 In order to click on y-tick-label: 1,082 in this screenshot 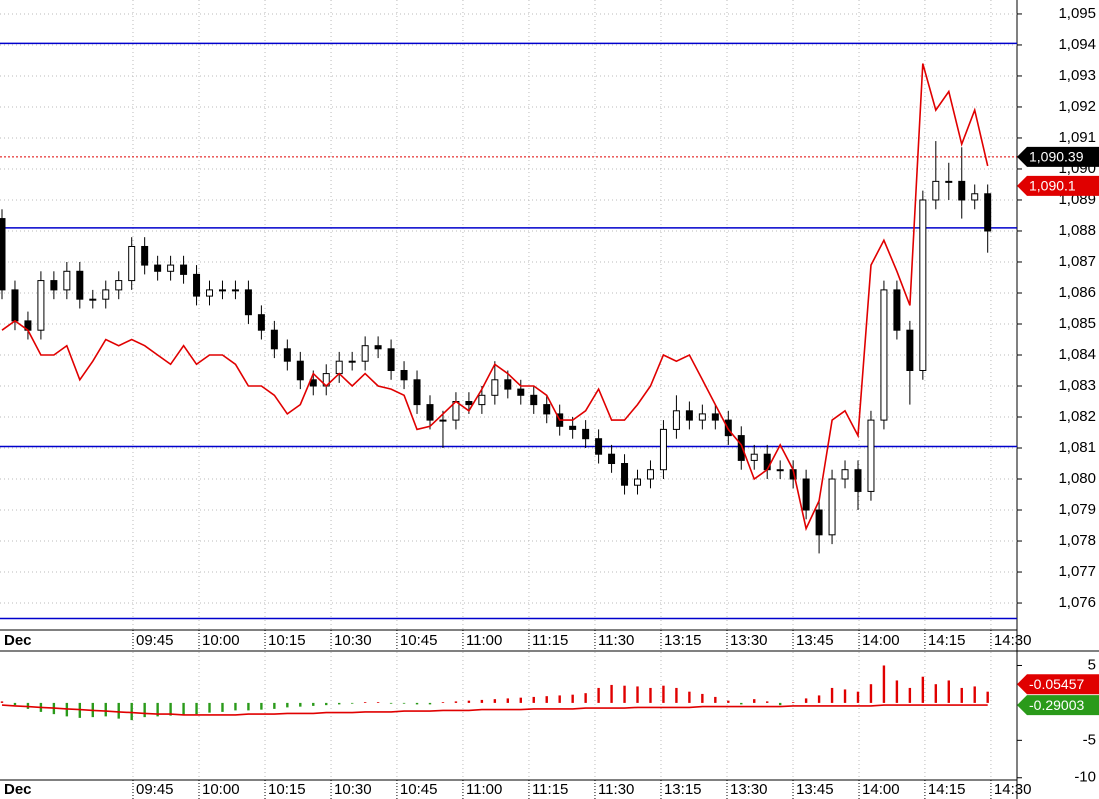, I will do `click(1077, 416)`.